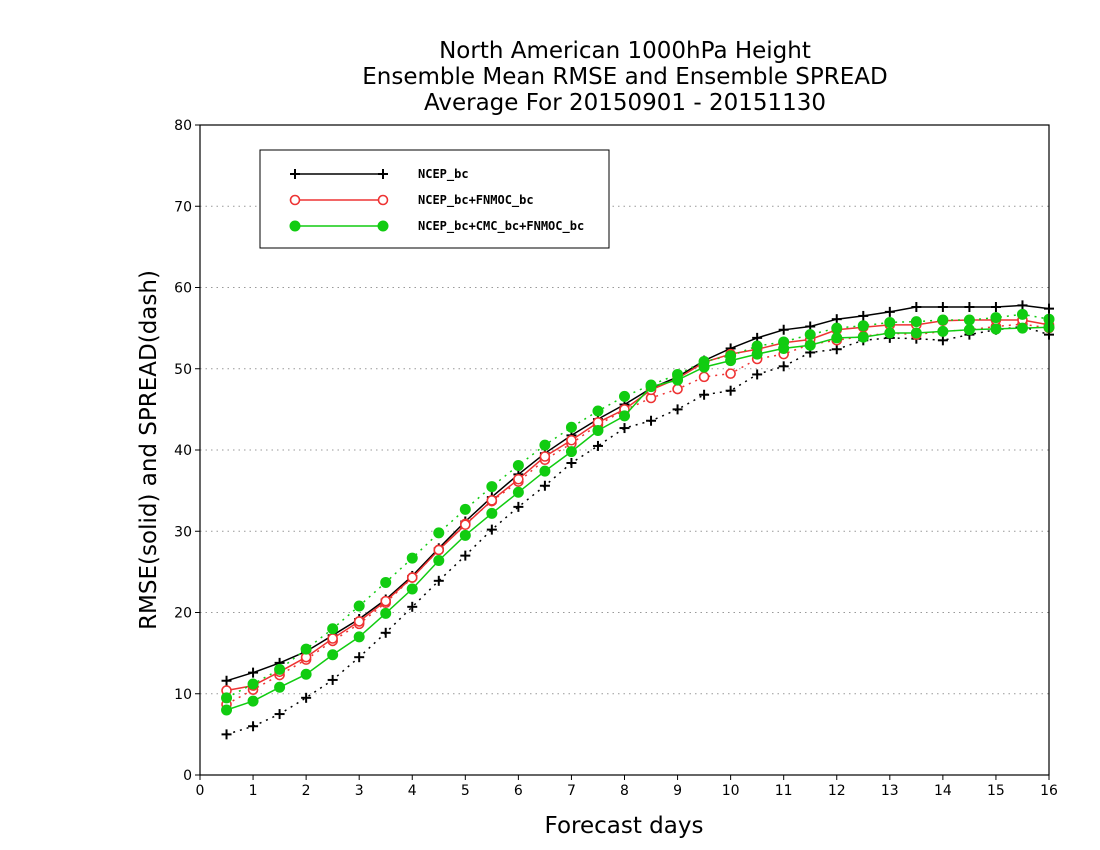 Image resolution: width=1100 pixels, height=850 pixels. I want to click on legend-label: NCEP_bc+FNMOC_bc, so click(476, 200).